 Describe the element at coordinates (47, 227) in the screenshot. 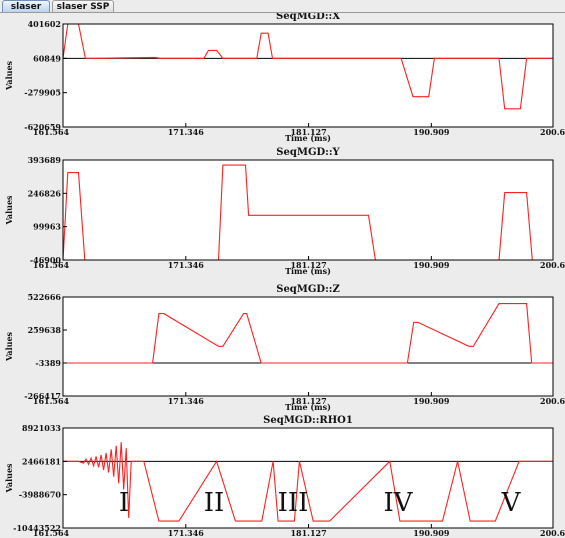

I see `y-tick-label: 99963` at that location.